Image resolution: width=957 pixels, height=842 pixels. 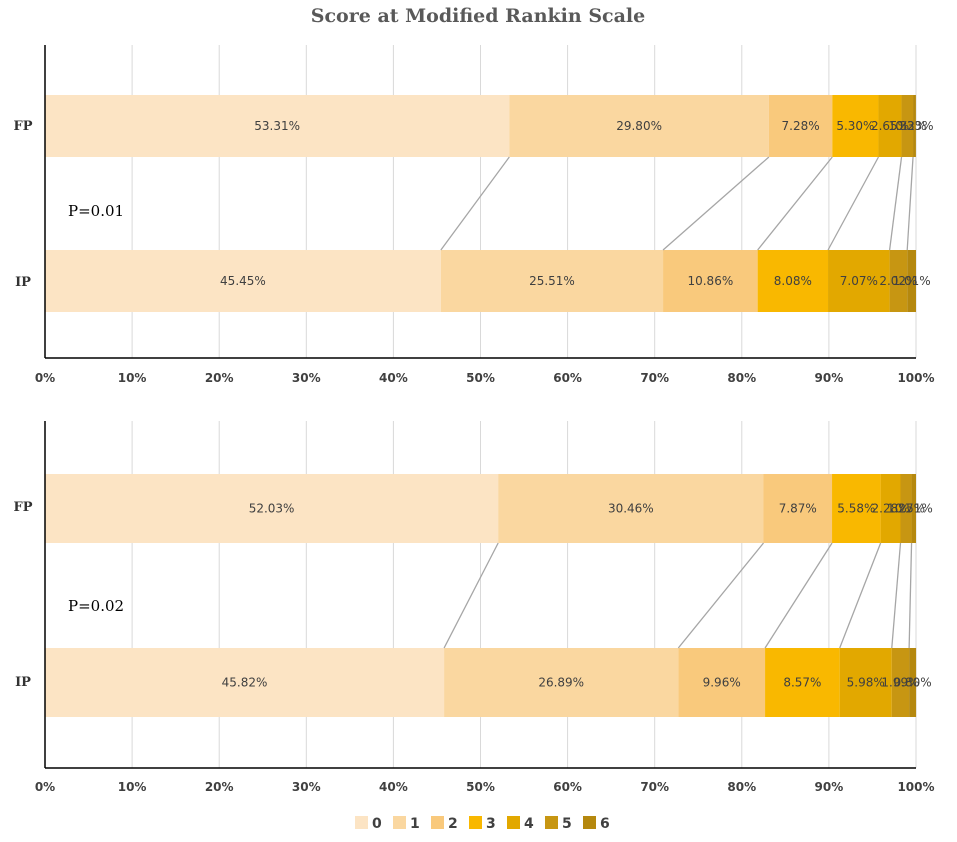 I want to click on data-label: 8.08%, so click(x=793, y=281).